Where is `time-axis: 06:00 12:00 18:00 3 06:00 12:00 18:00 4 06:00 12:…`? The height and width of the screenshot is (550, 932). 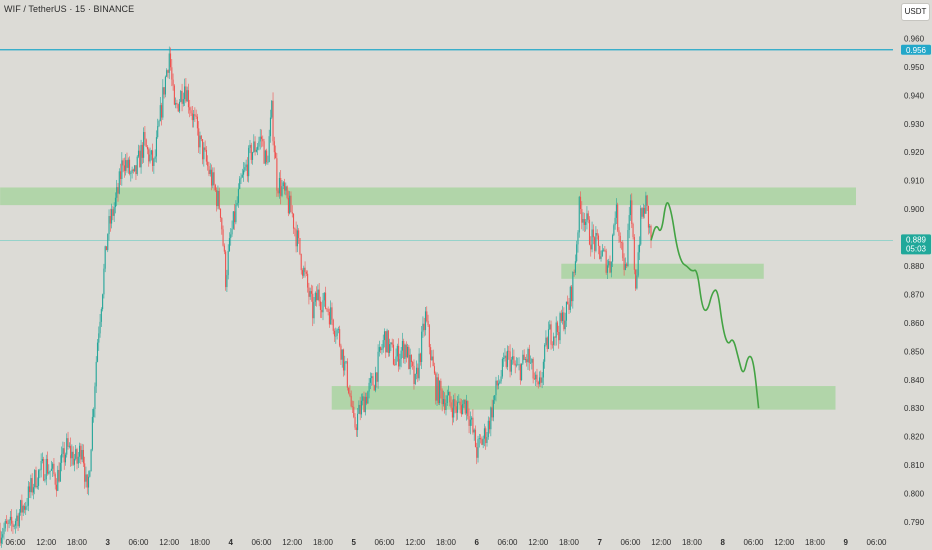 time-axis: 06:00 12:00 18:00 3 06:00 12:00 18:00 4 06:00 12:… is located at coordinates (446, 542).